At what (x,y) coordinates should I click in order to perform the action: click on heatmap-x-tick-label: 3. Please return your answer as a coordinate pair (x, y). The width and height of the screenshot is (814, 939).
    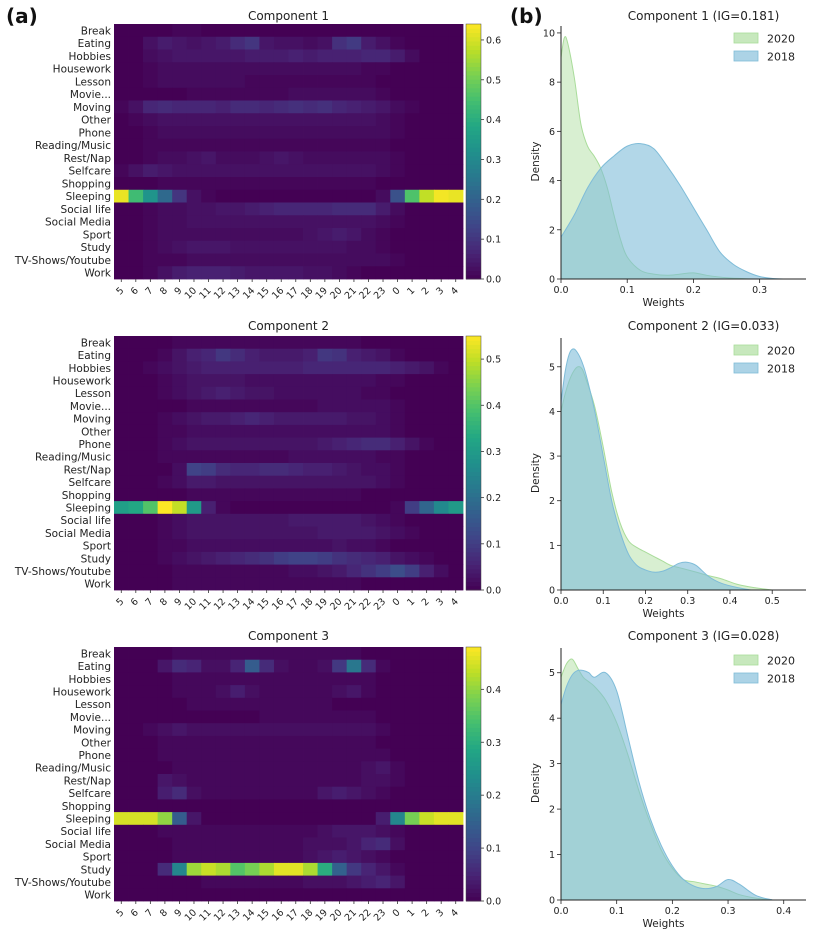
    Looking at the image, I should click on (440, 602).